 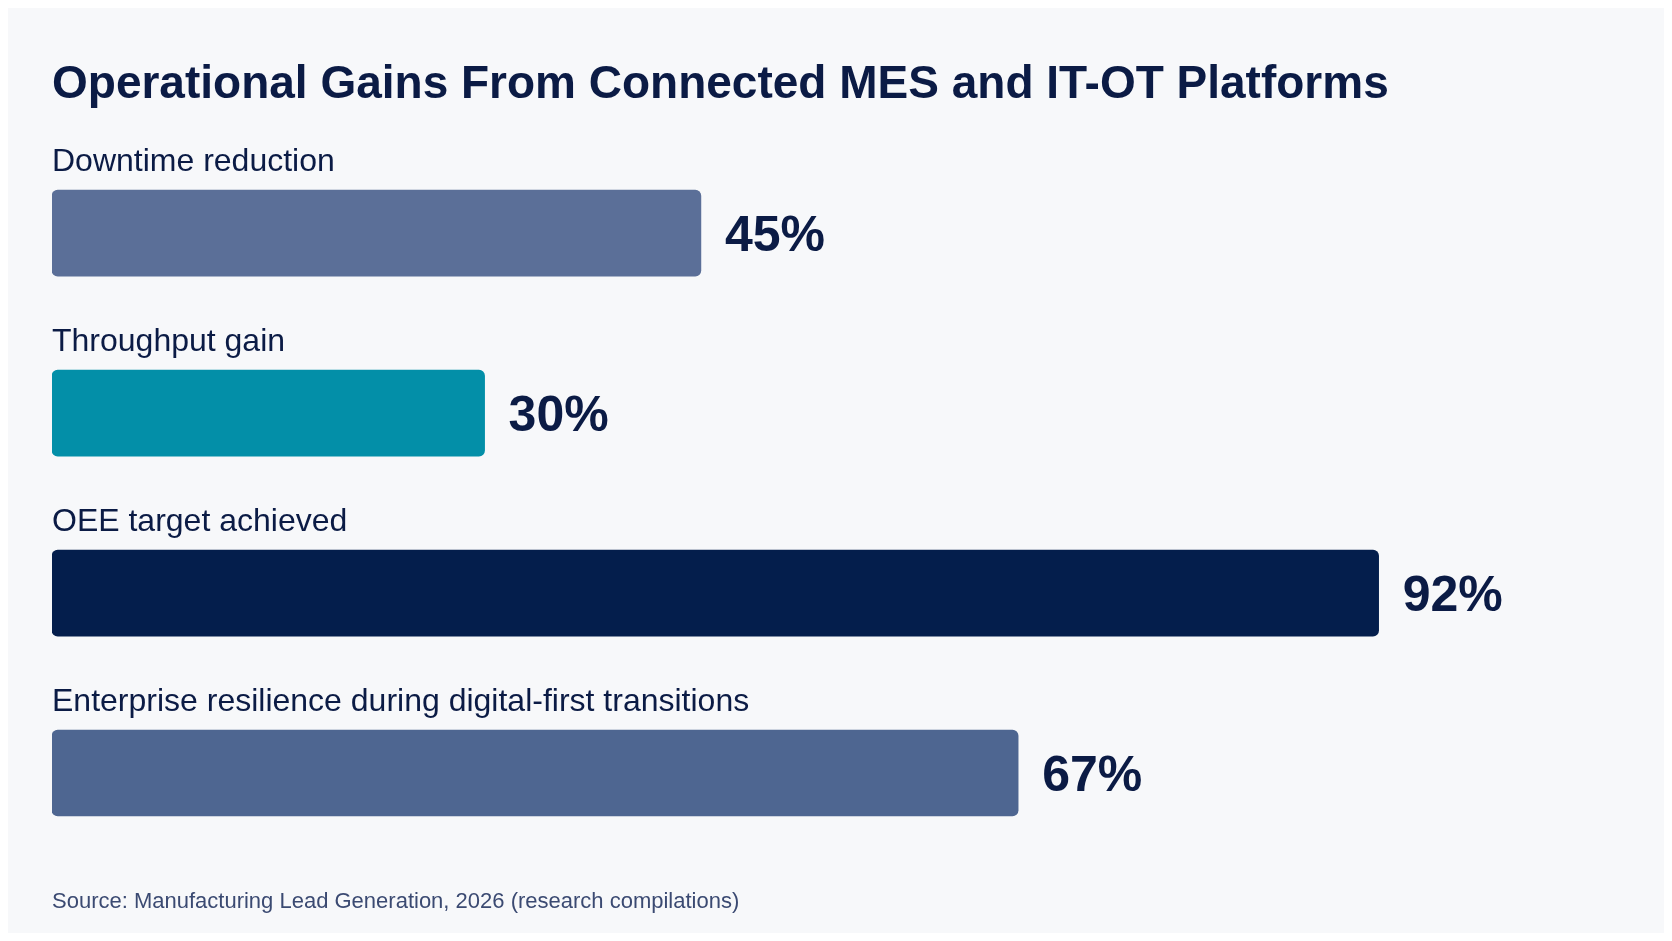 What do you see at coordinates (774, 233) in the screenshot?
I see `data-label: 45%` at bounding box center [774, 233].